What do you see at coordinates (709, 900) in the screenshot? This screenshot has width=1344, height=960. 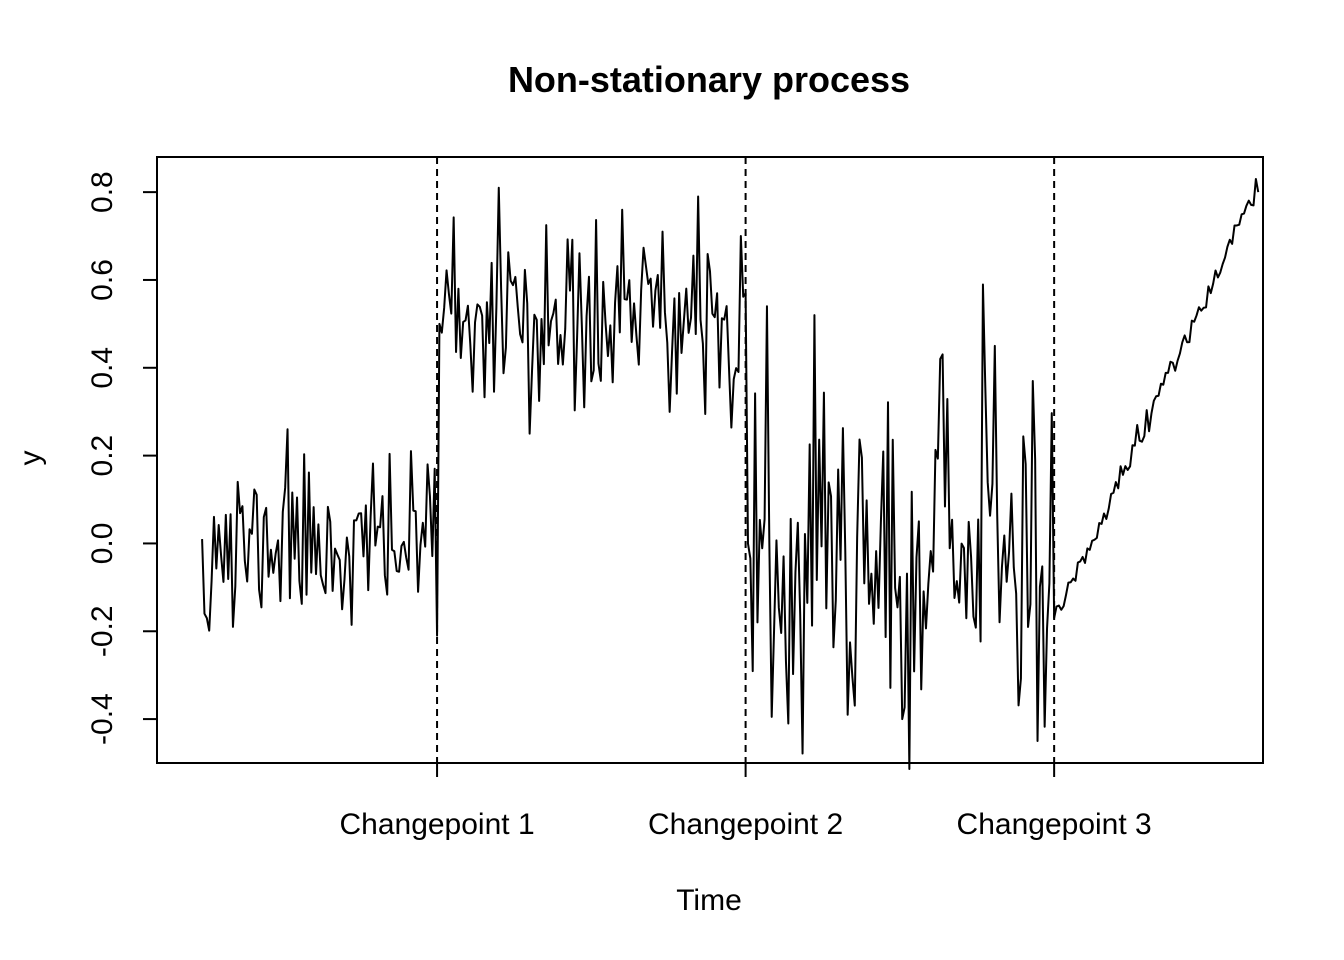 I see `x-axis-label: Time` at bounding box center [709, 900].